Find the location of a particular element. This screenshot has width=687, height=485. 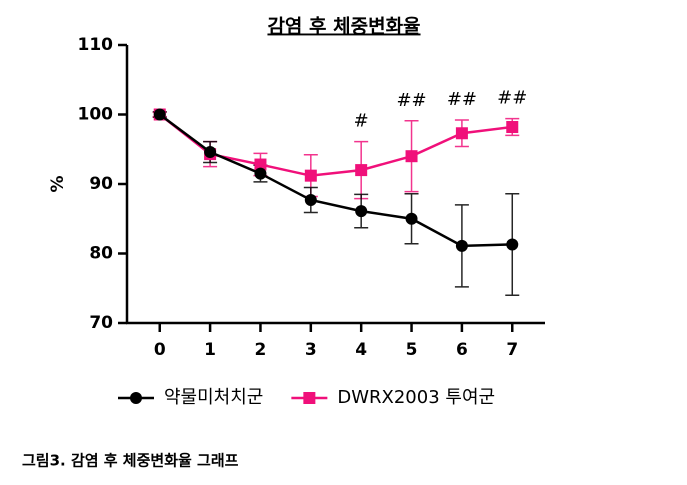

x-tick-label: 0 is located at coordinates (160, 350).